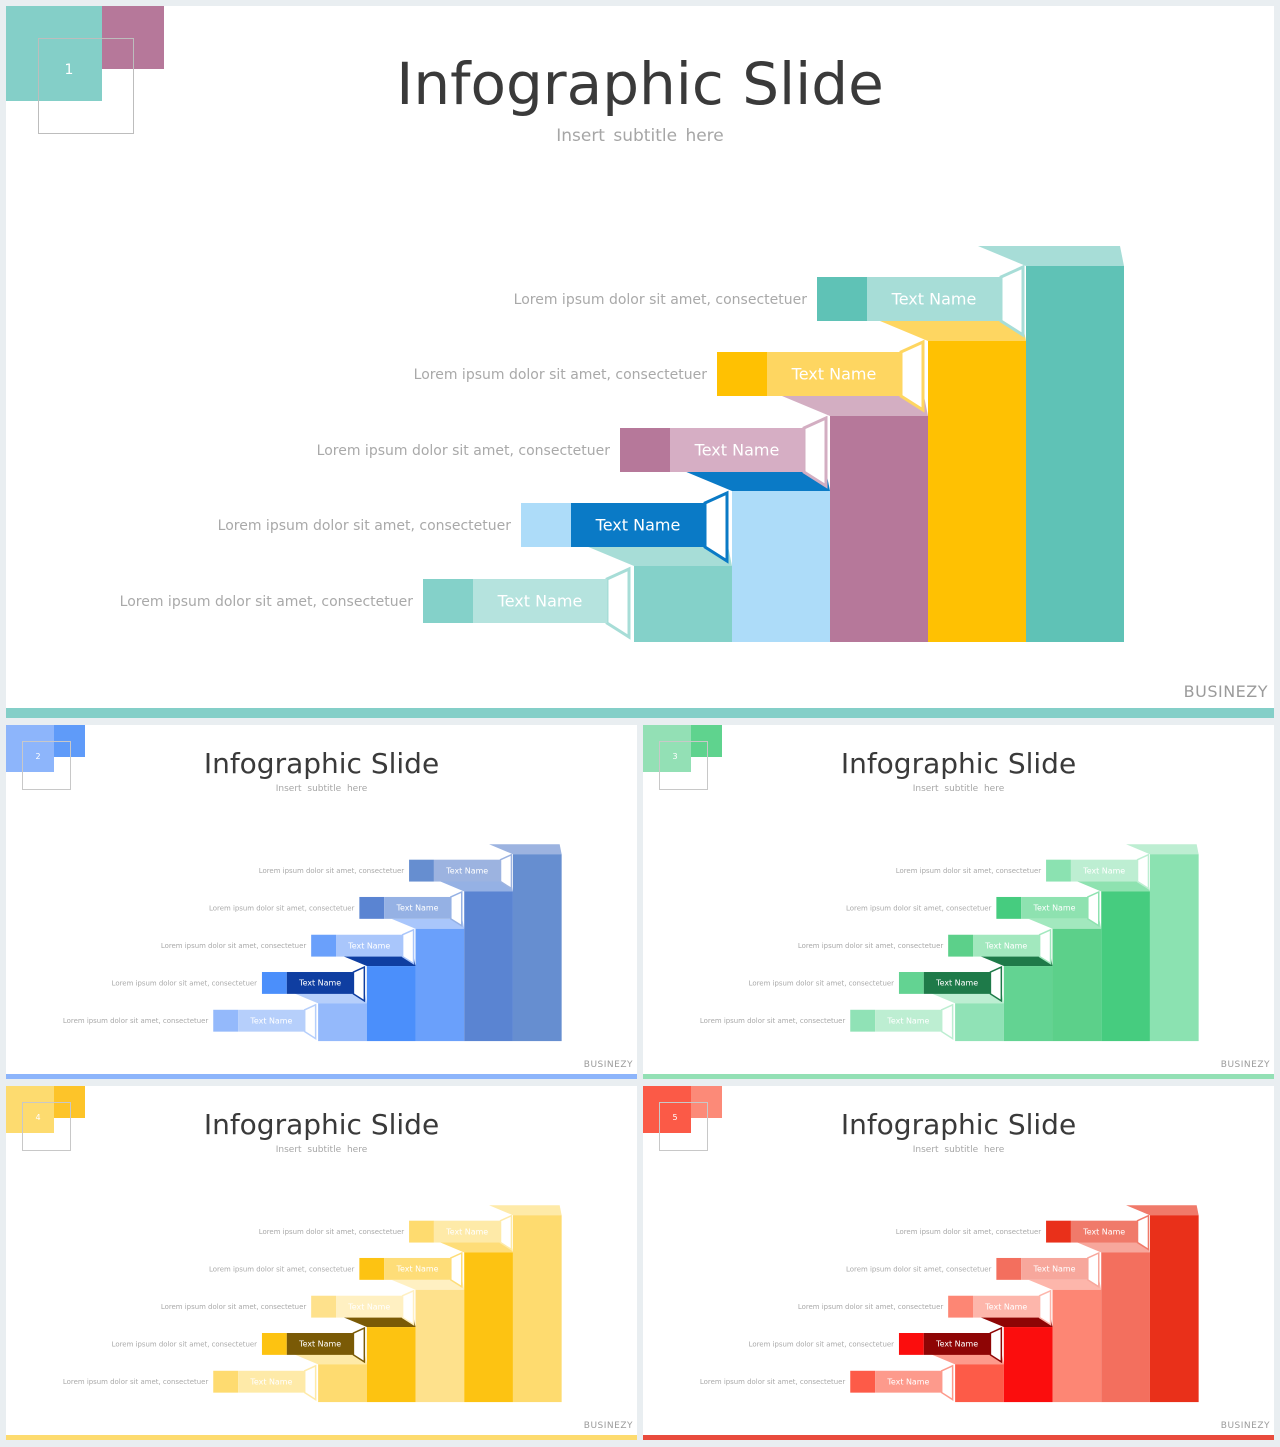 This screenshot has height=1447, width=1280. I want to click on slide-bottom-bar, so click(321, 1437).